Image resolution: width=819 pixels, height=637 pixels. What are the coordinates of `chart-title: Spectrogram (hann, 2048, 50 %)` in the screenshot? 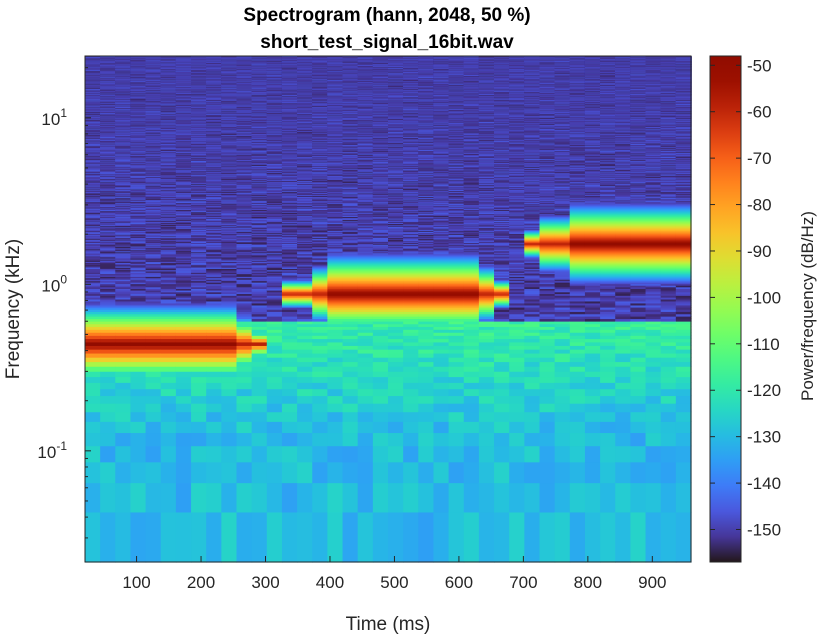 It's located at (386, 15).